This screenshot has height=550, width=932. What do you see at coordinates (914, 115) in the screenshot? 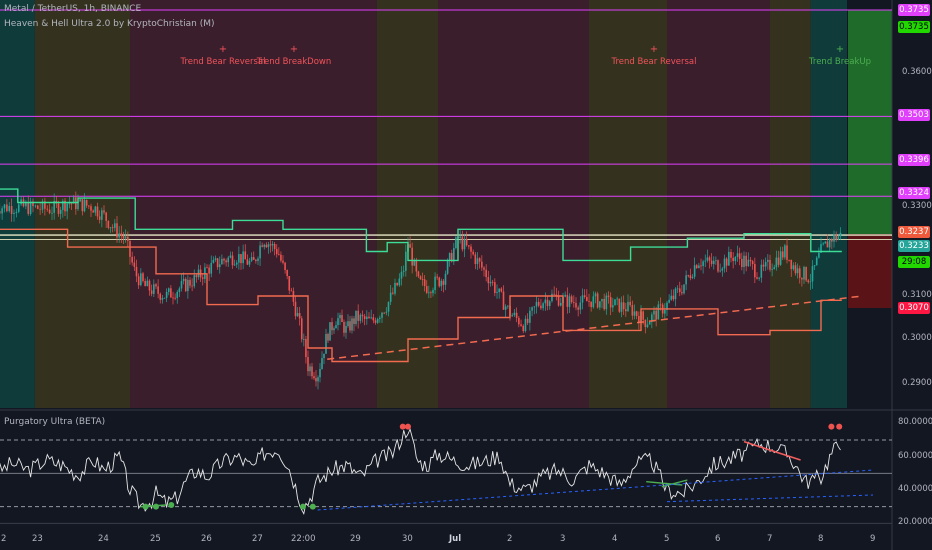
I see `price-tag: 0.3503` at bounding box center [914, 115].